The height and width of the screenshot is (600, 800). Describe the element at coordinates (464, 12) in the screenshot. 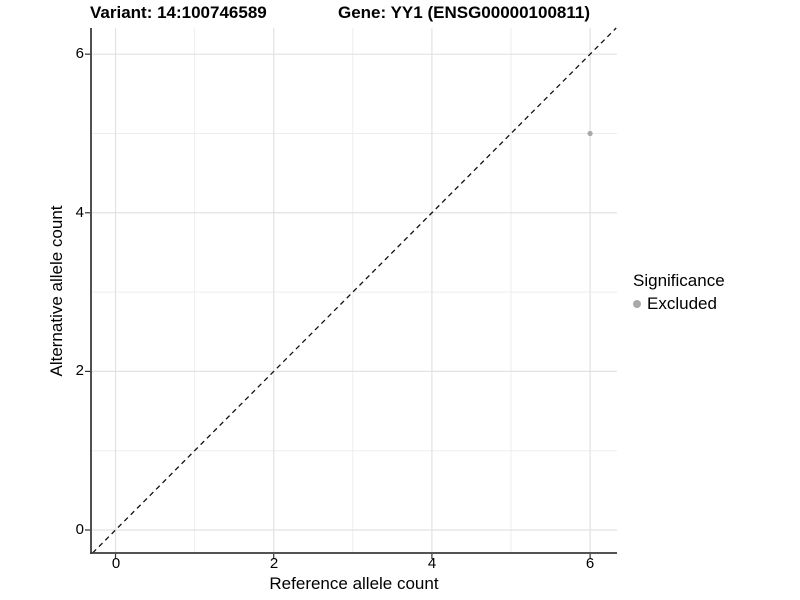

I see `plot-title-gene: Gene: YY1 (ENSG00000100811)` at that location.